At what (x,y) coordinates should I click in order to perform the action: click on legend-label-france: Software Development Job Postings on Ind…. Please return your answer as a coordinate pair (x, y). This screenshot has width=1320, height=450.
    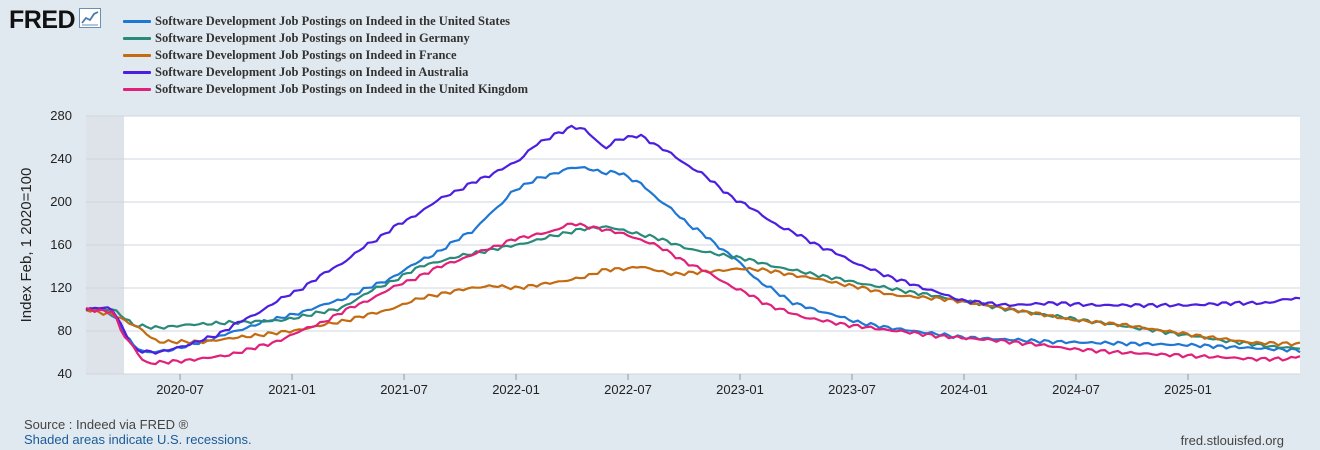
    Looking at the image, I should click on (306, 55).